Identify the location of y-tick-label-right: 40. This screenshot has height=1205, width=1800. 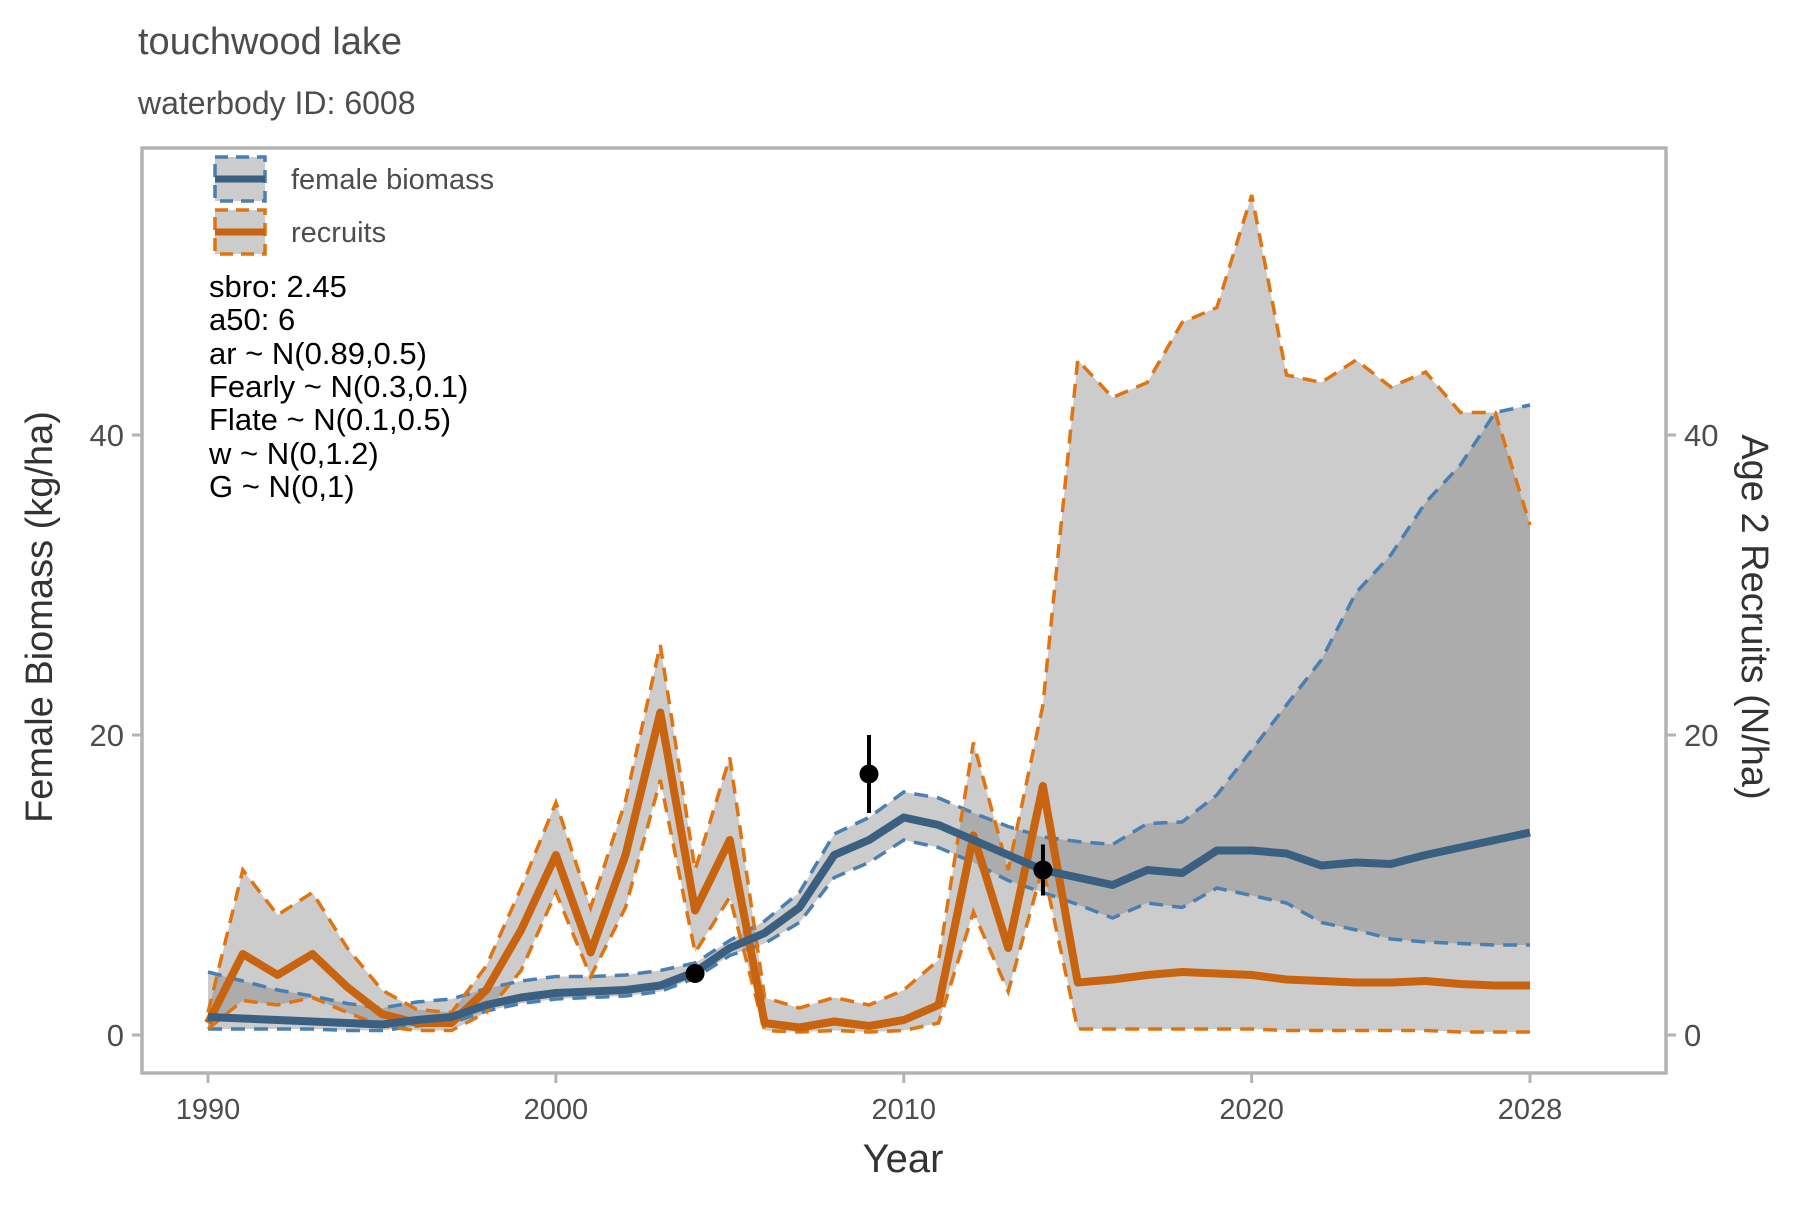
(1701, 435).